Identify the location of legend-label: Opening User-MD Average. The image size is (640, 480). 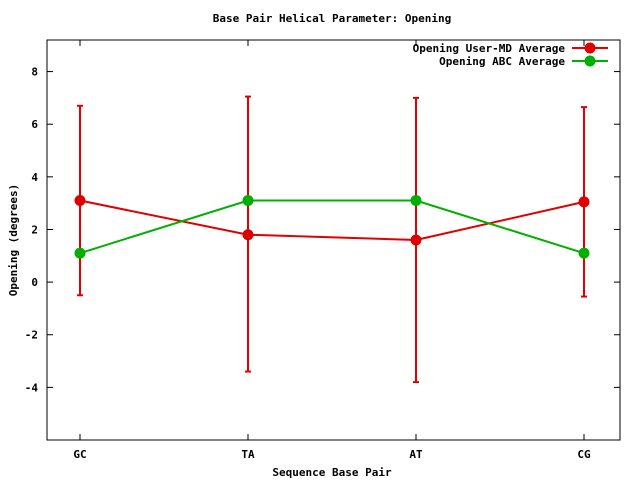
(489, 48).